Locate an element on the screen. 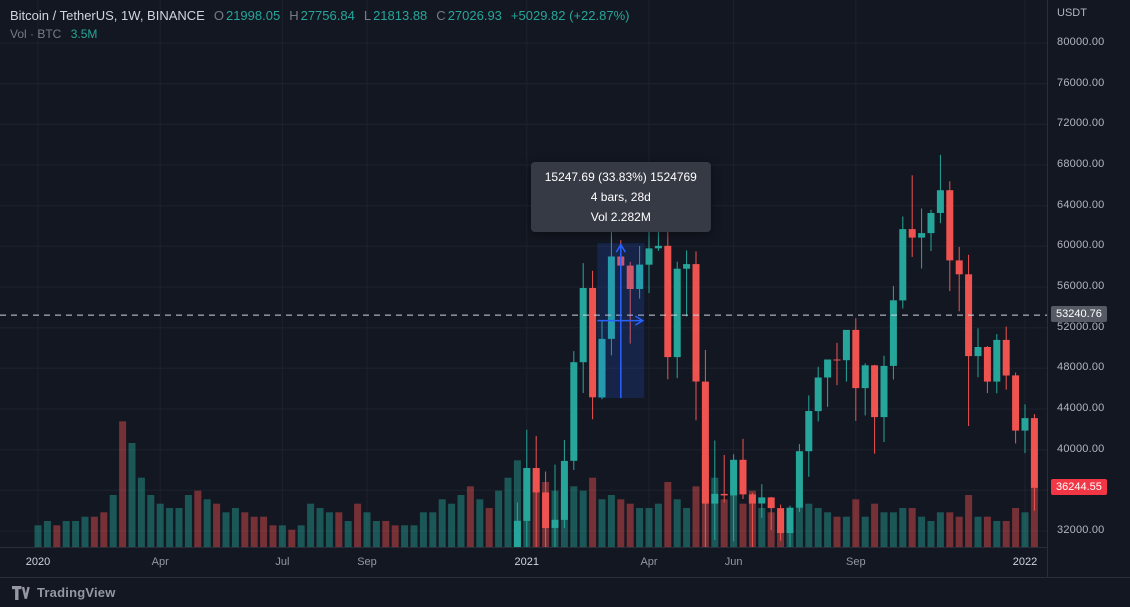  time-axis: 2020 Apr Jul Sep 2021 Apr Jun Sep 2022 is located at coordinates (565, 562).